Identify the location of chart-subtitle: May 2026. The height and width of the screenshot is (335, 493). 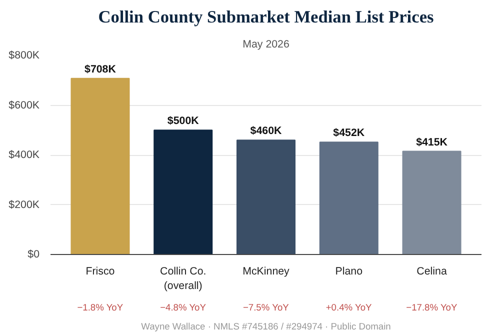
(266, 44).